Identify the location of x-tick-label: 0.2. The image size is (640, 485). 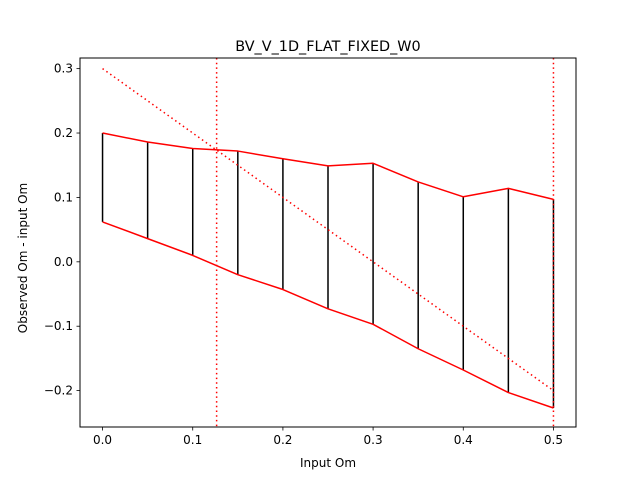
(282, 440).